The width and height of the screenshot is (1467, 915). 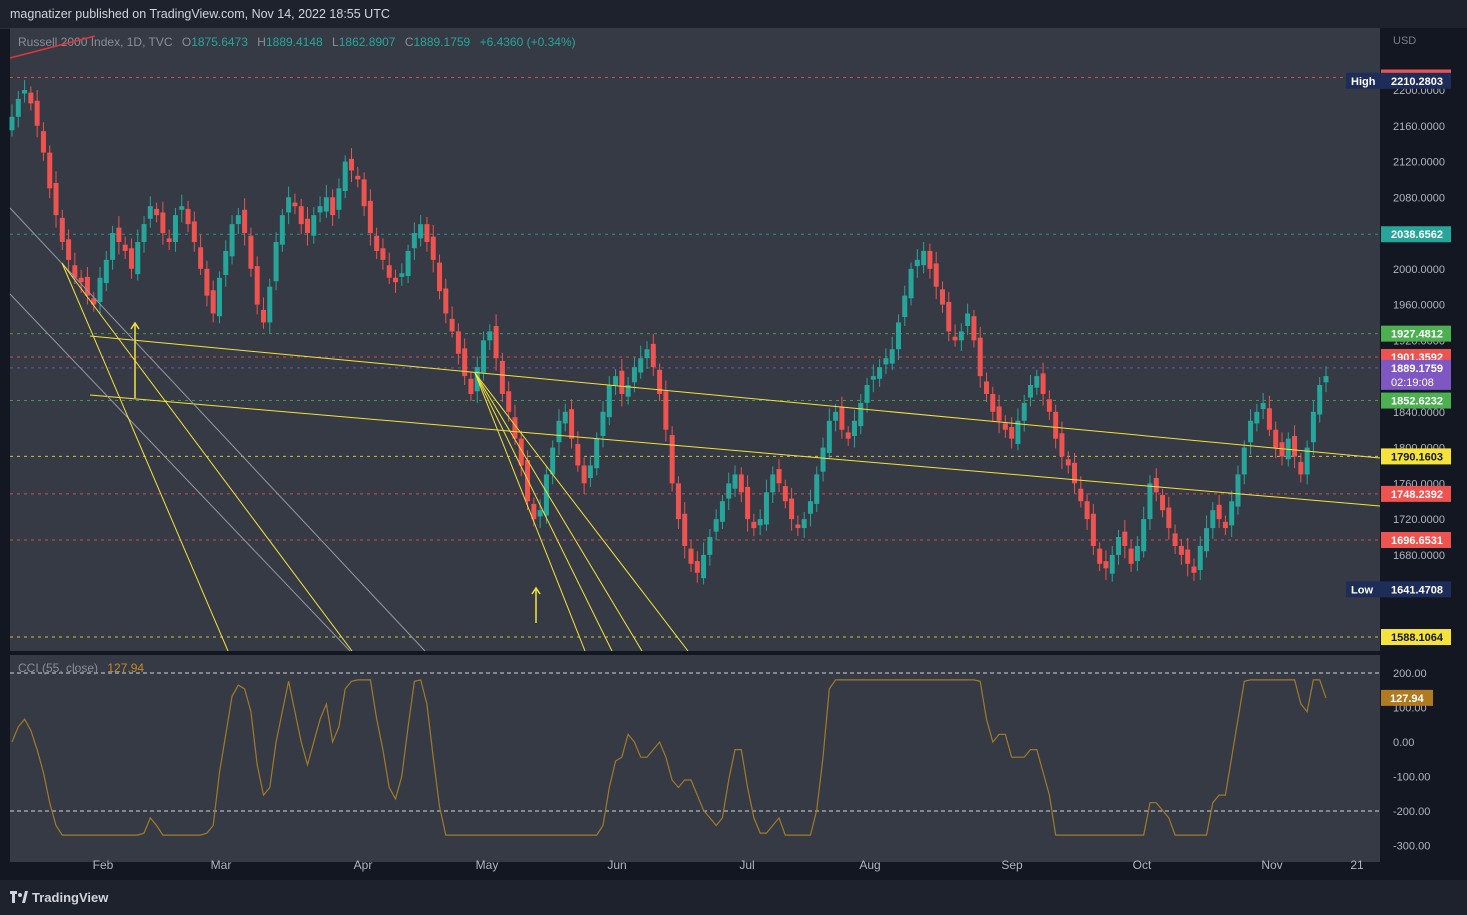 I want to click on price-marker-label: 2038.6562, so click(x=1417, y=235).